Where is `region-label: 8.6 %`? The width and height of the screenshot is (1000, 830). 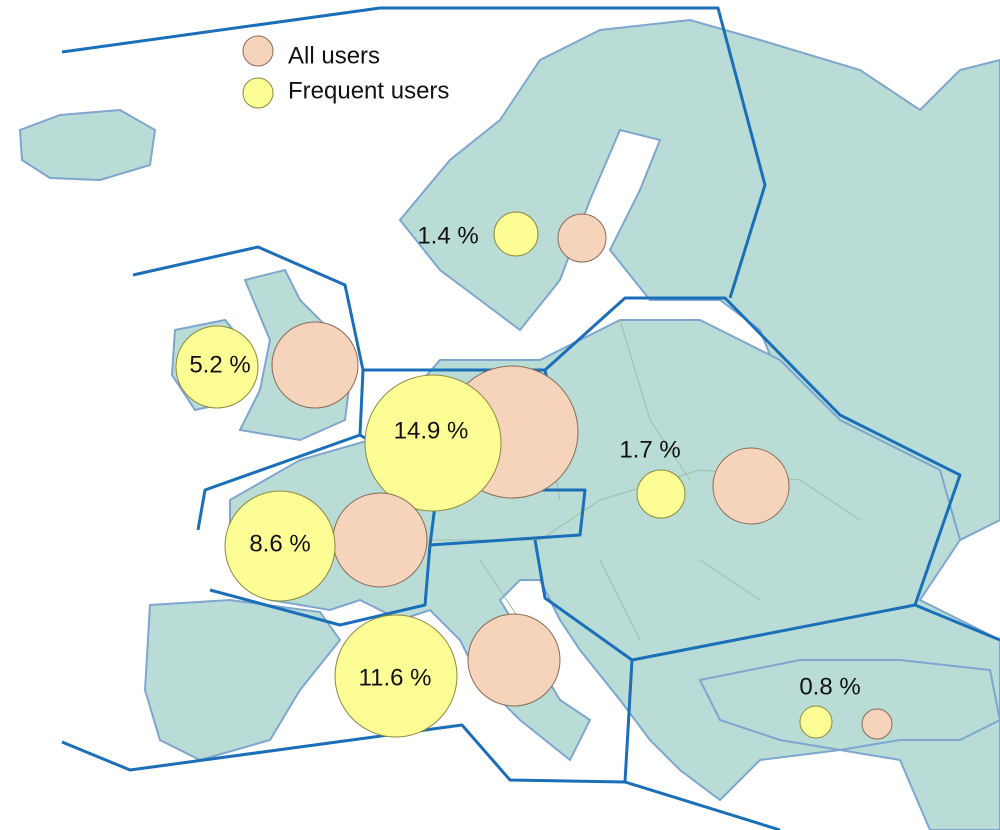 region-label: 8.6 % is located at coordinates (279, 543).